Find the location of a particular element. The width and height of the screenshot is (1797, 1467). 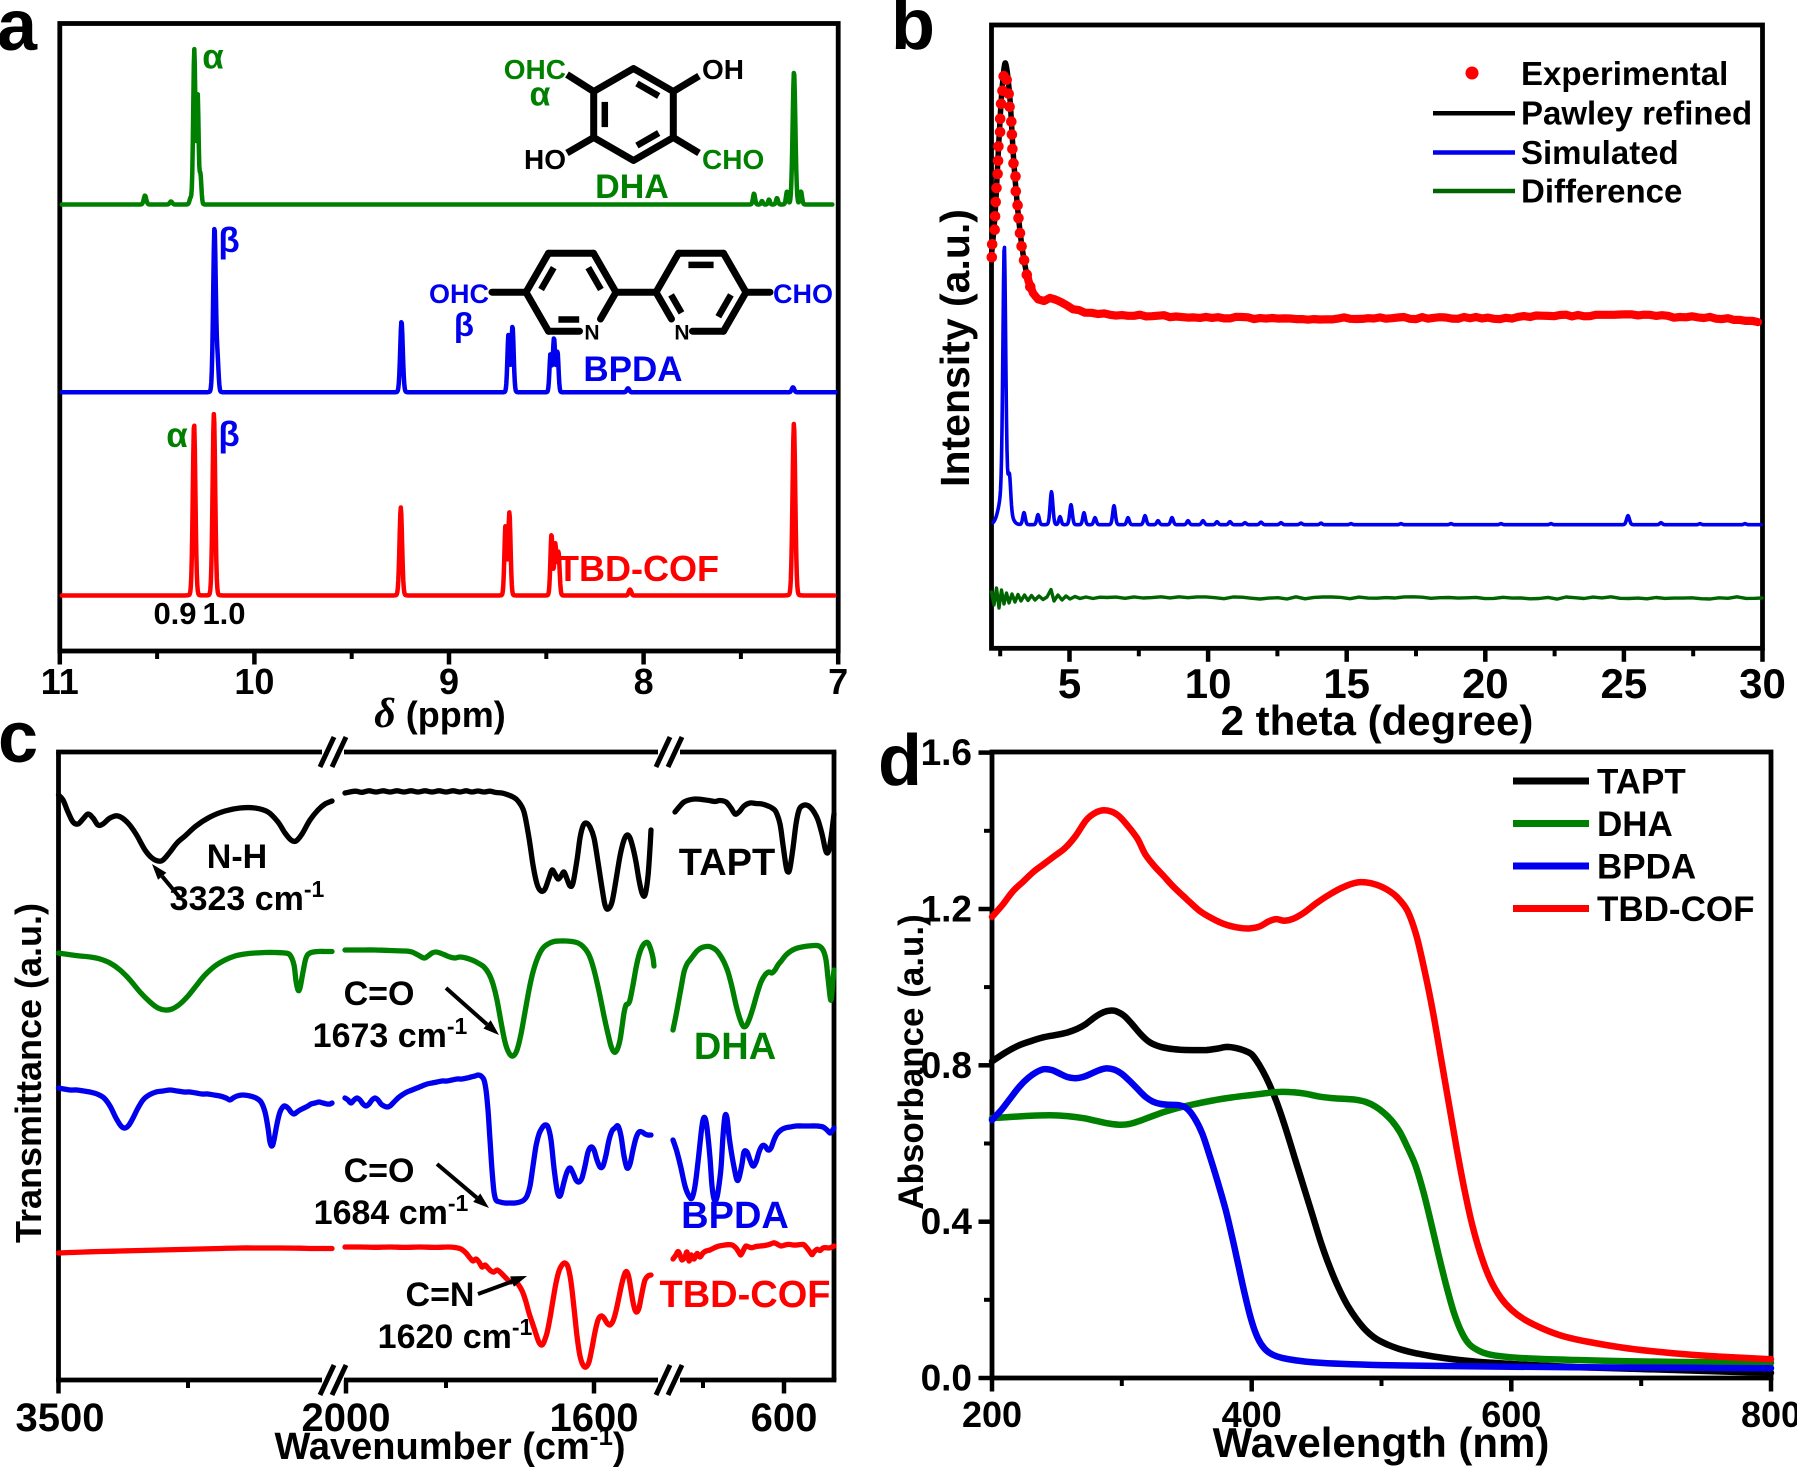

svg-text: 1684 cm-1 is located at coordinates (391, 1211).